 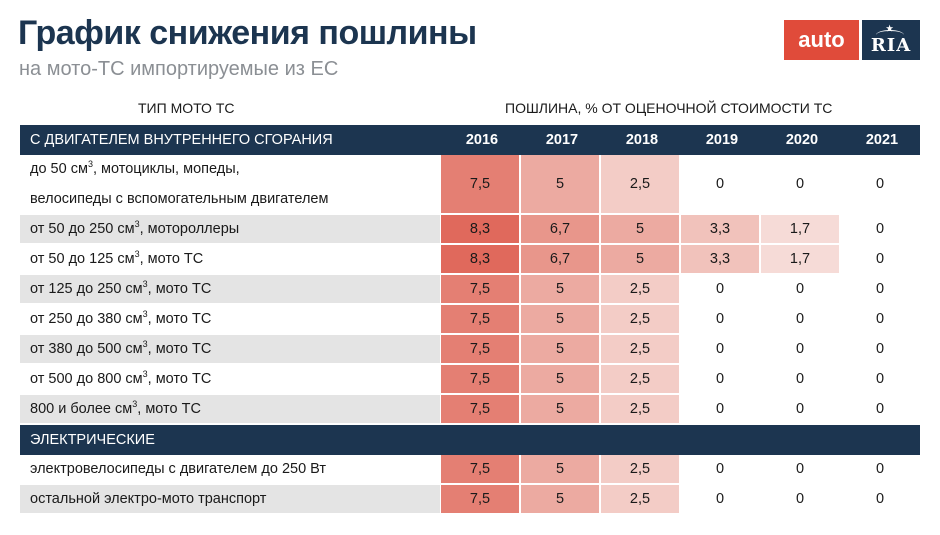 What do you see at coordinates (230, 409) in the screenshot?
I see `row-label: 800 и более см3, мото ТС` at bounding box center [230, 409].